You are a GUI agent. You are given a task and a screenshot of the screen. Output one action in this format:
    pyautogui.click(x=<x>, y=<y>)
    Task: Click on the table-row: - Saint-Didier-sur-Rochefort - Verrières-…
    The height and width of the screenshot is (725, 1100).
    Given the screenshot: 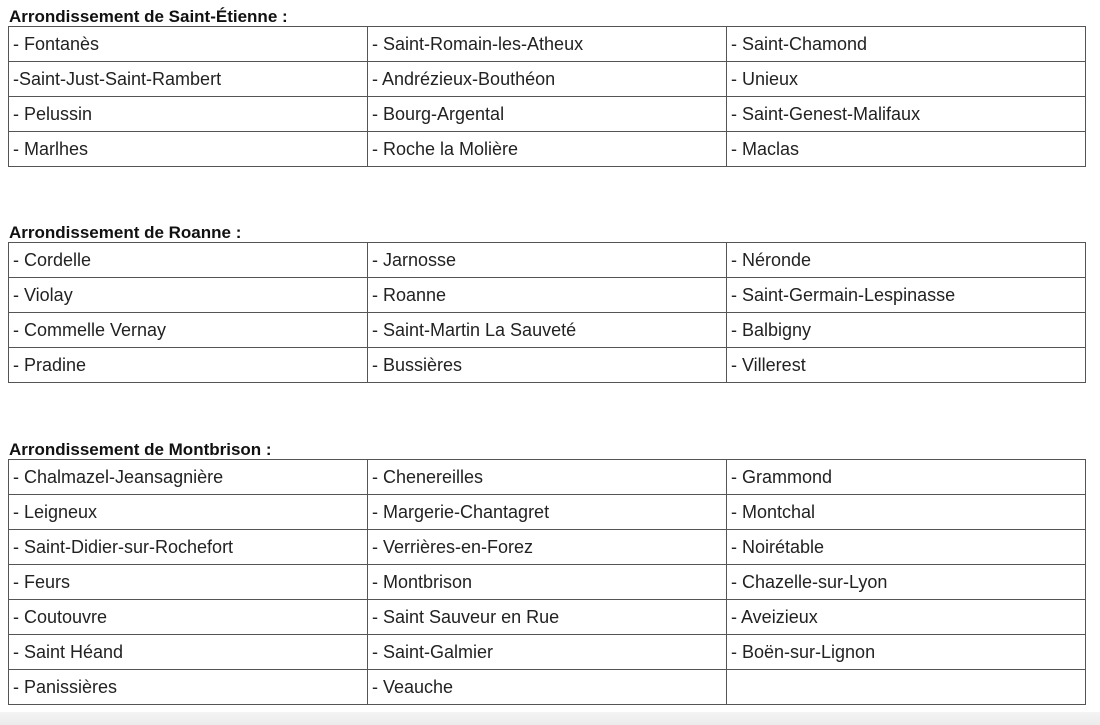 What is the action you would take?
    pyautogui.click(x=547, y=547)
    